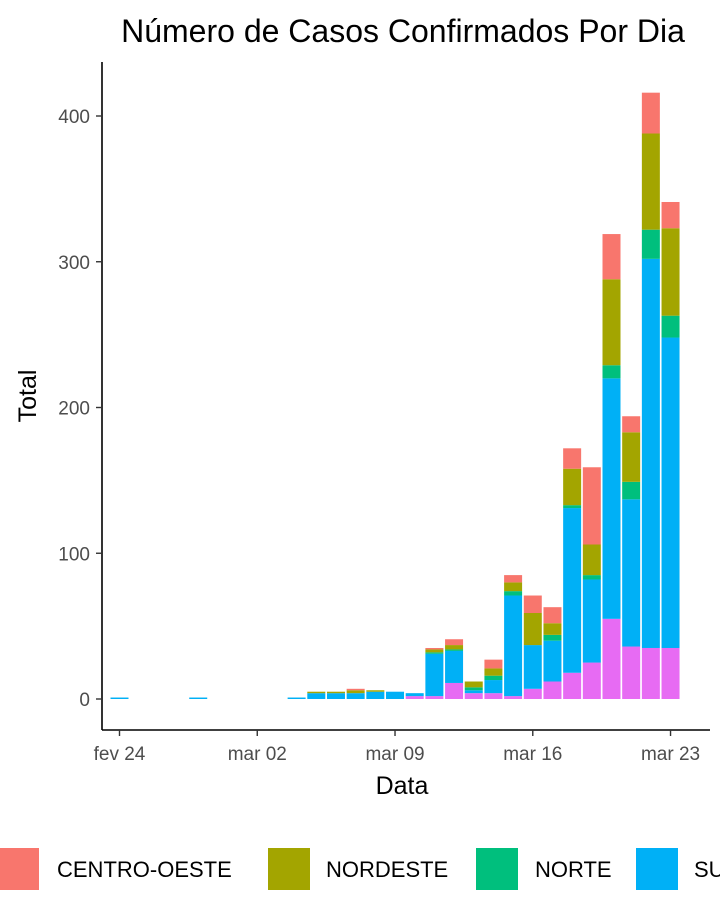  Describe the element at coordinates (144, 869) in the screenshot. I see `legend-label-centro-oeste: CENTRO-OESTE` at that location.